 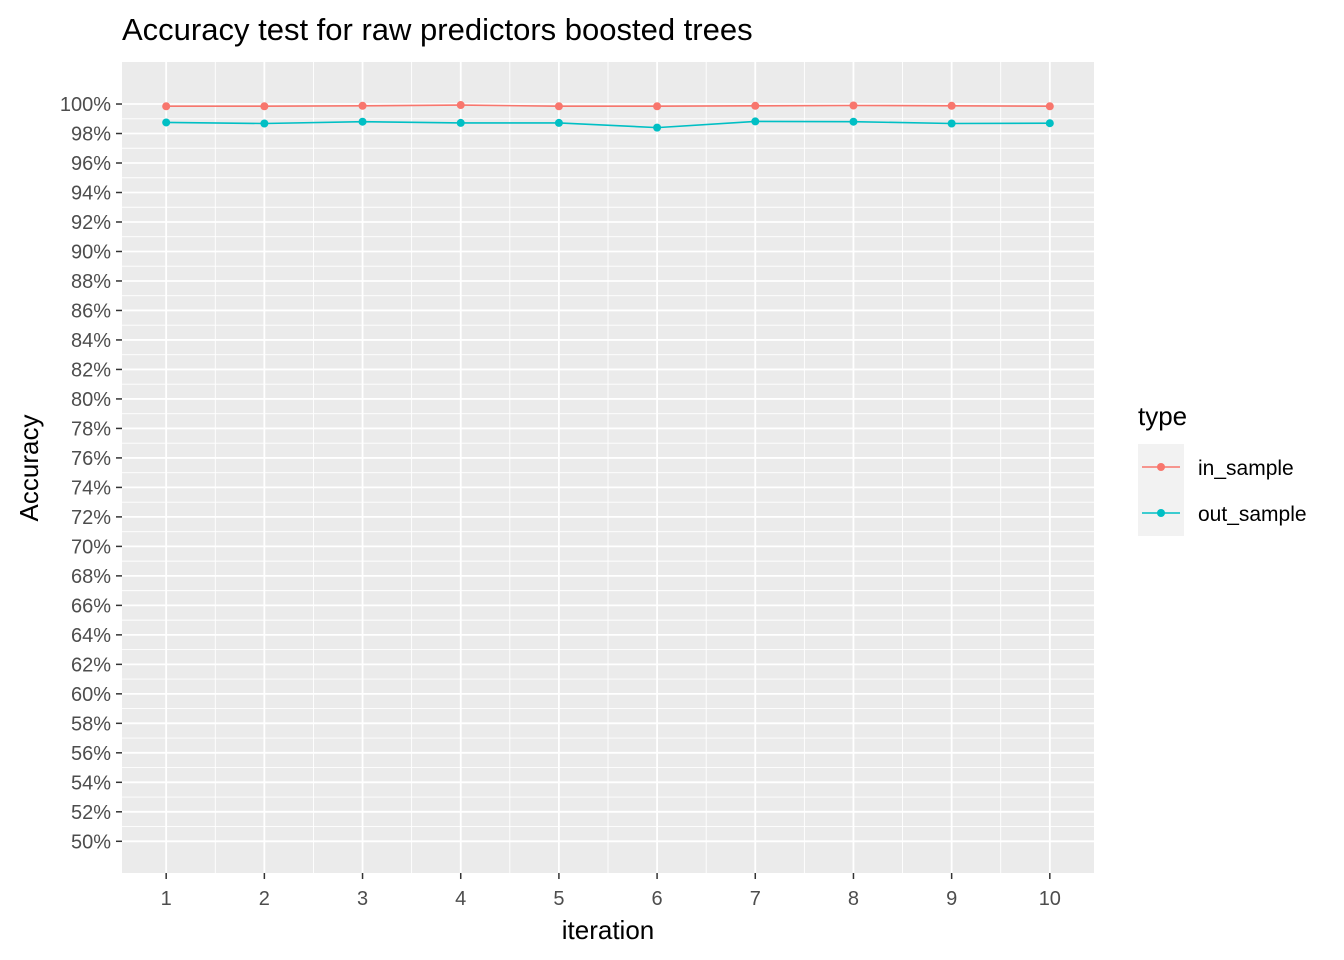 What do you see at coordinates (166, 899) in the screenshot?
I see `x-tick-label: 1` at bounding box center [166, 899].